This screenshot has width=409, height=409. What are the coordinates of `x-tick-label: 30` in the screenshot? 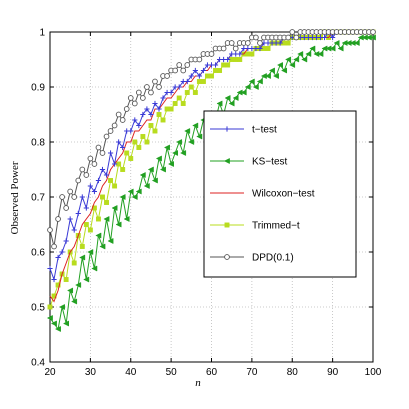 It's located at (91, 372).